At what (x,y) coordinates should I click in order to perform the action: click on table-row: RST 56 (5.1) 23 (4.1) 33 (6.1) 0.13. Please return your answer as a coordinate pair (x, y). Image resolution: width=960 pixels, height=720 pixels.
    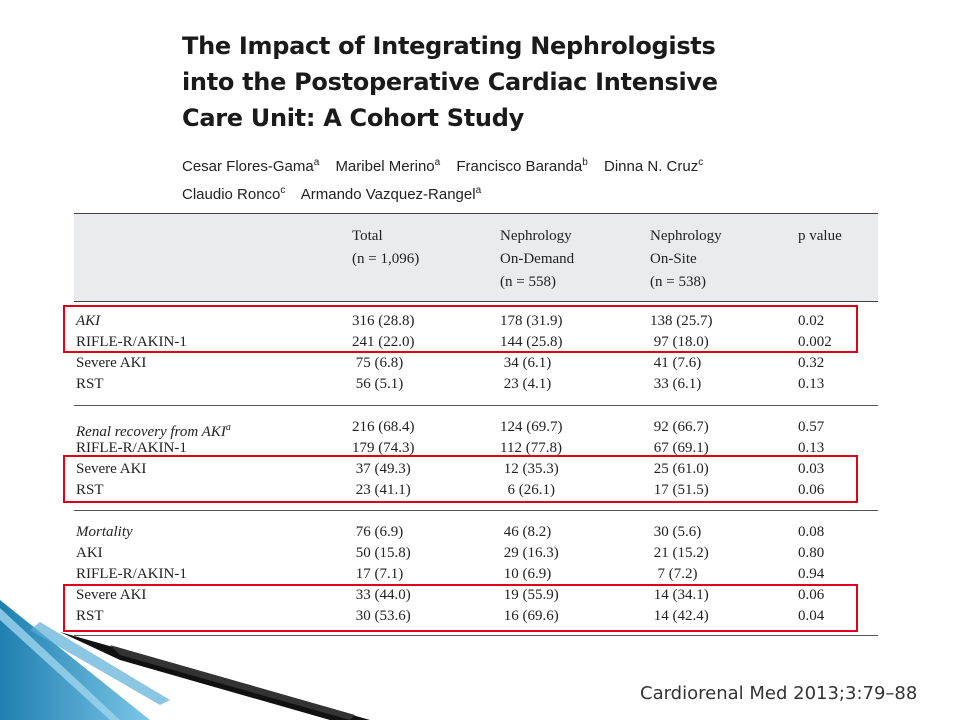
    Looking at the image, I should click on (450, 384).